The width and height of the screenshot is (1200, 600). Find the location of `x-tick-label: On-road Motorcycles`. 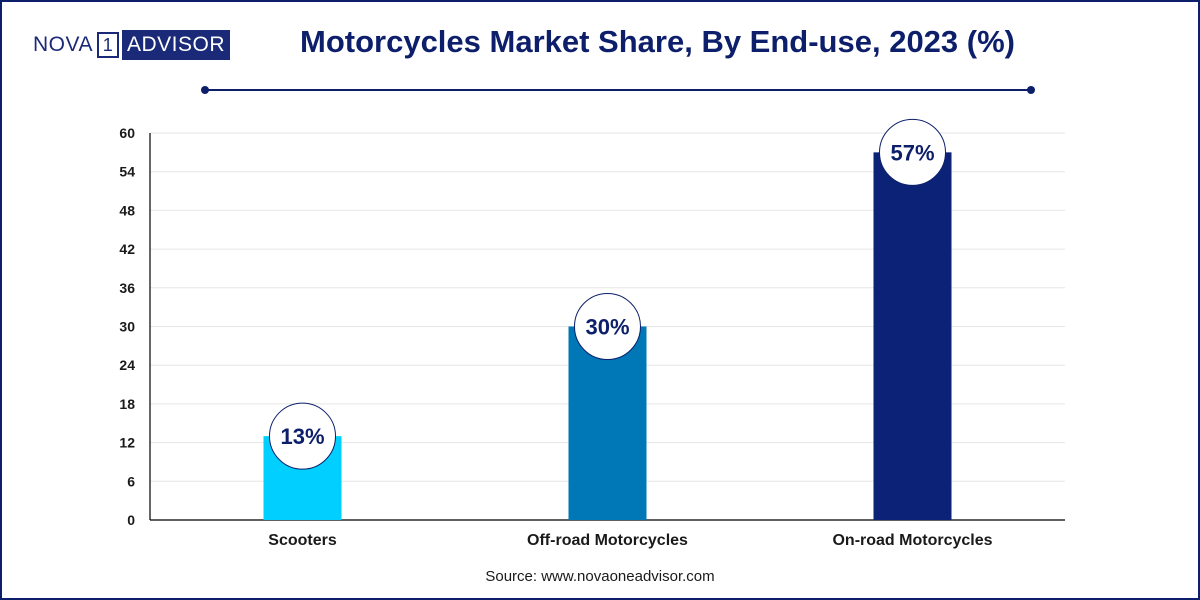

x-tick-label: On-road Motorcycles is located at coordinates (912, 540).